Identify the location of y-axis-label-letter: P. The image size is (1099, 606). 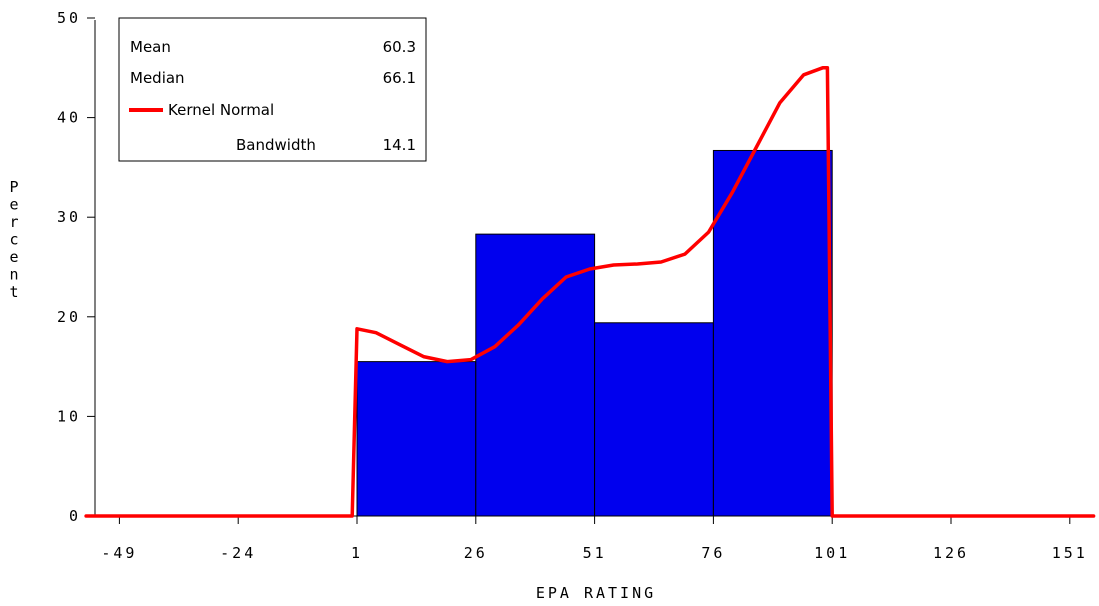
(13, 187).